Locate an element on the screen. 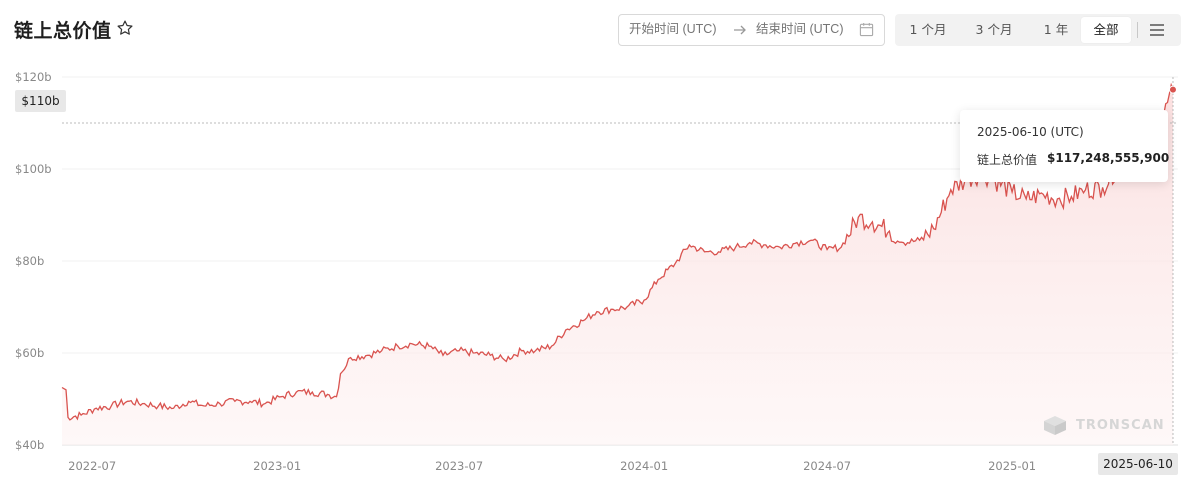 Image resolution: width=1200 pixels, height=486 pixels. tooltip-date: 2025-06-10 (UTC) is located at coordinates (1030, 132).